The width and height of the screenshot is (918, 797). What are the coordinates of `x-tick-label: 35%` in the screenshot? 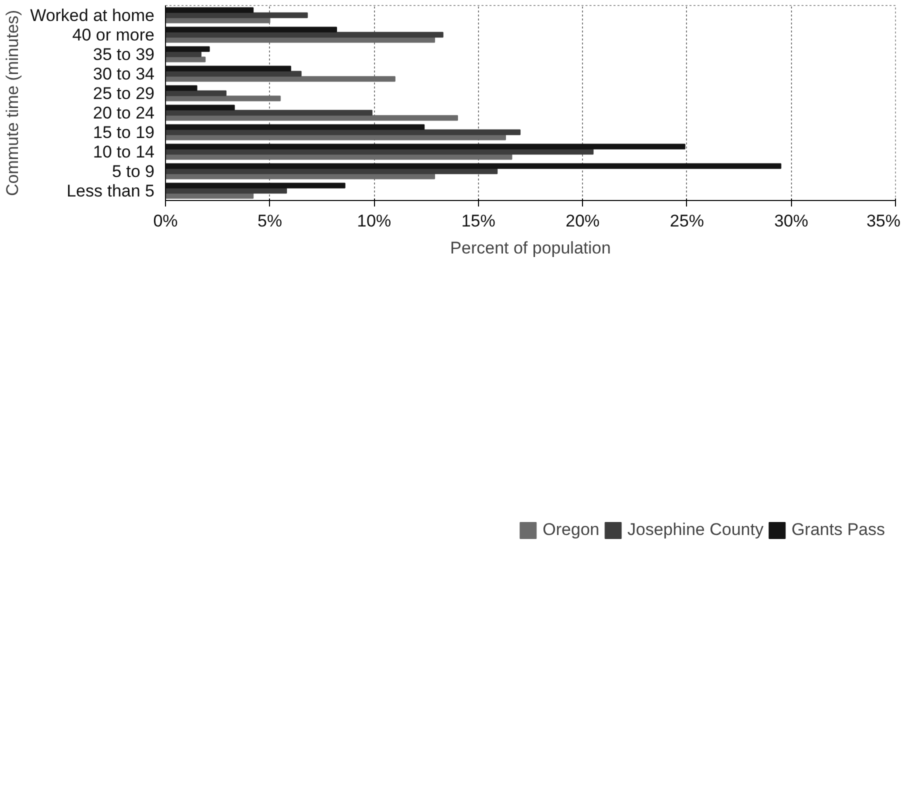 It's located at (883, 221).